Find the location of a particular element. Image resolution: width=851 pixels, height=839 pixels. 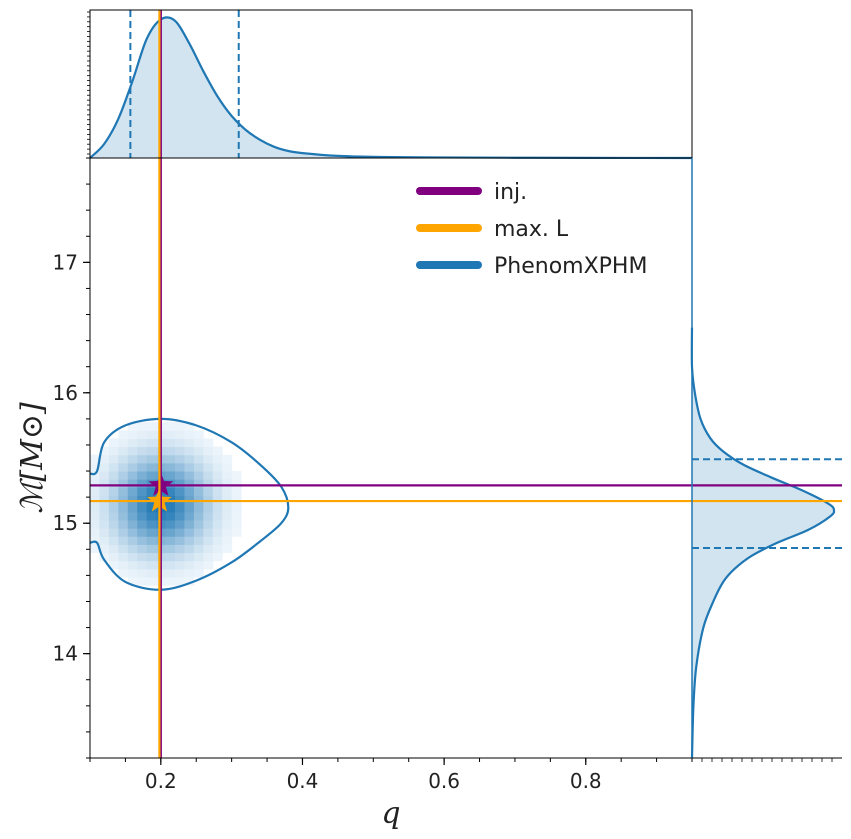

mc-marginal-curve is located at coordinates (763, 543).